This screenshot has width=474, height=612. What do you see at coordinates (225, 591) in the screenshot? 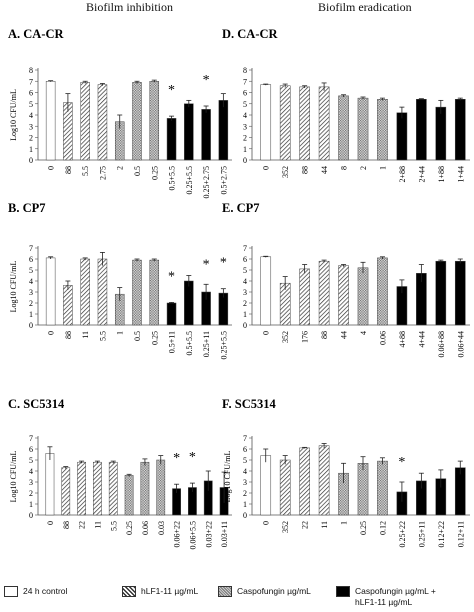
I see `legend-swatch-crosshatch` at bounding box center [225, 591].